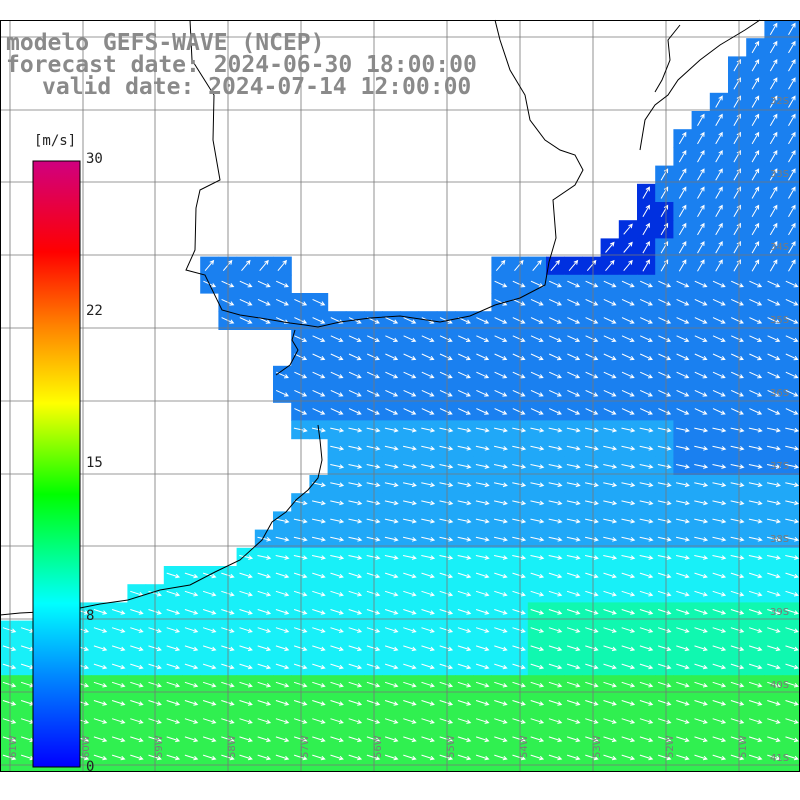  I want to click on lat-label: 32S, so click(779, 101).